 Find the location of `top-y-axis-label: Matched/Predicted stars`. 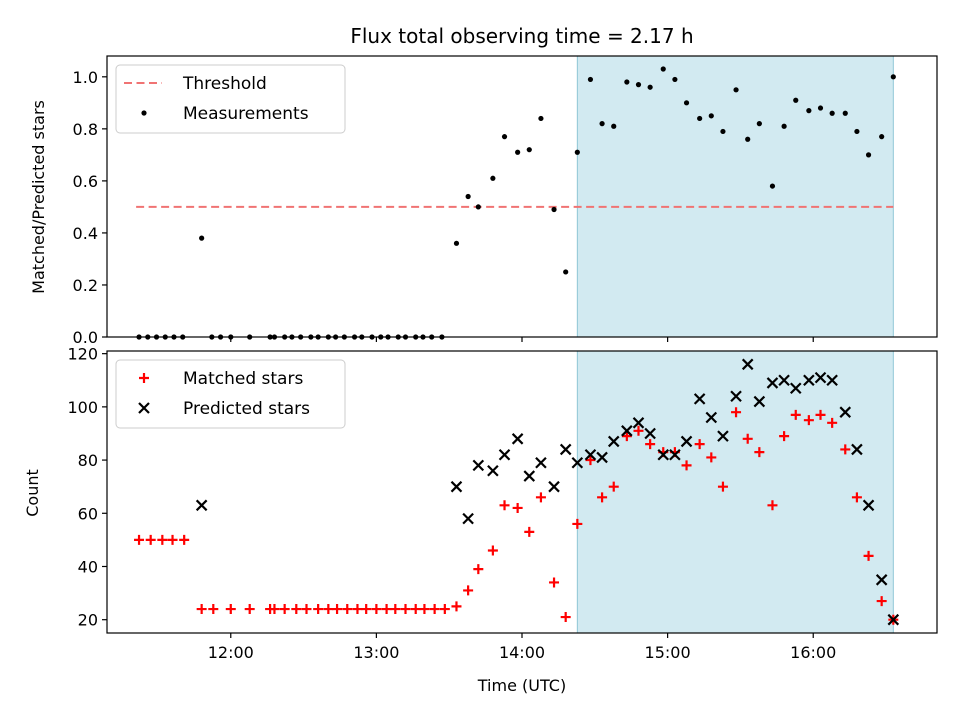

top-y-axis-label: Matched/Predicted stars is located at coordinates (38, 197).